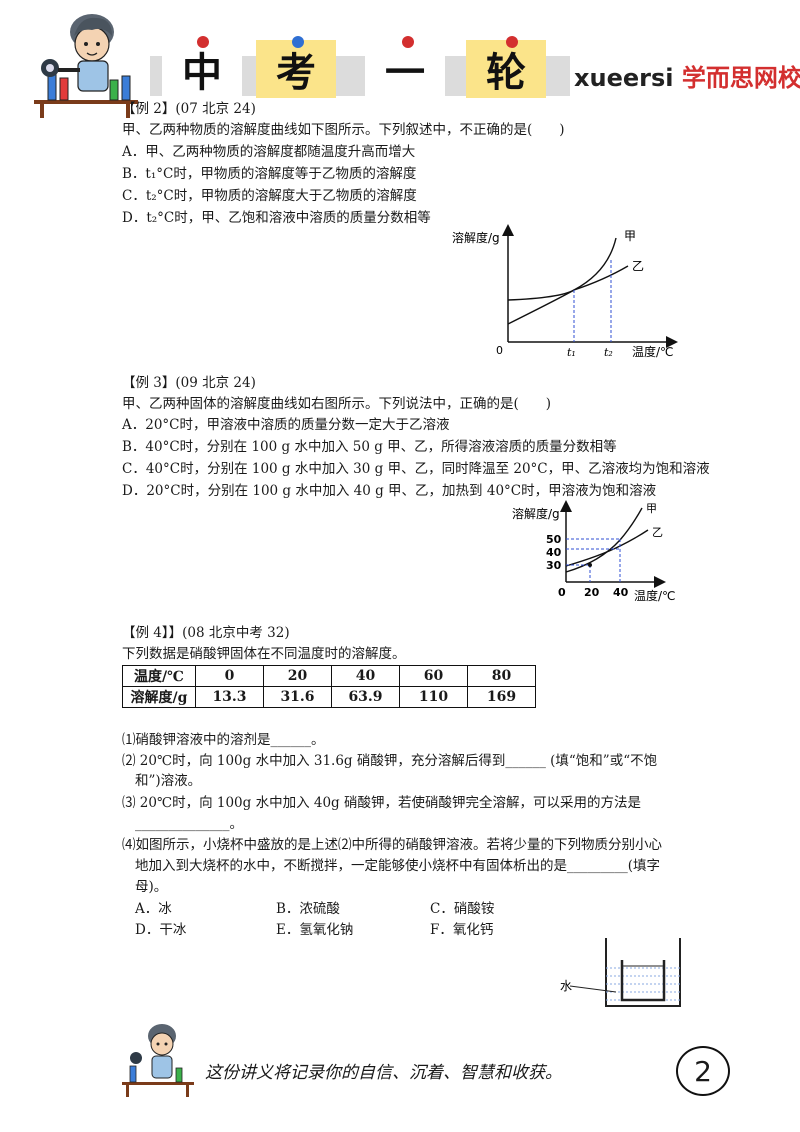  Describe the element at coordinates (501, 697) in the screenshot. I see `table-cell: 169` at that location.